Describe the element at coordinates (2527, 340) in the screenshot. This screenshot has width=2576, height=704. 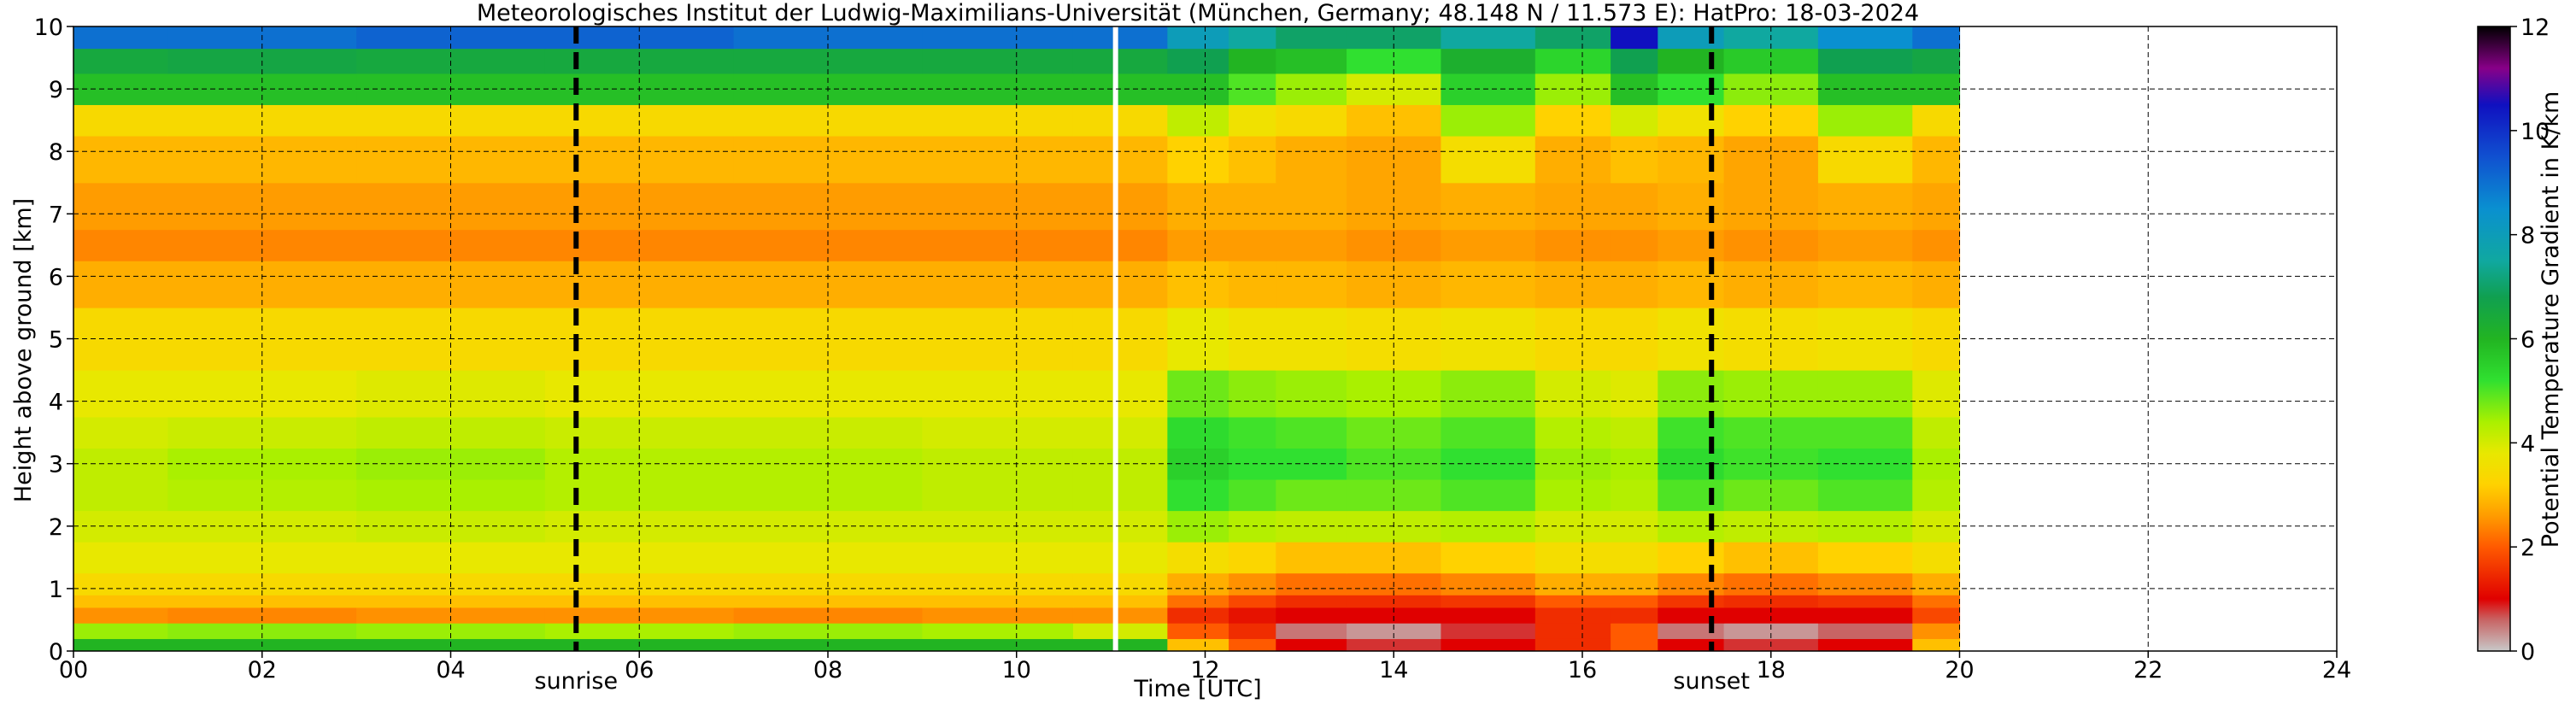
I see `colorbar-tick-label: 6` at that location.